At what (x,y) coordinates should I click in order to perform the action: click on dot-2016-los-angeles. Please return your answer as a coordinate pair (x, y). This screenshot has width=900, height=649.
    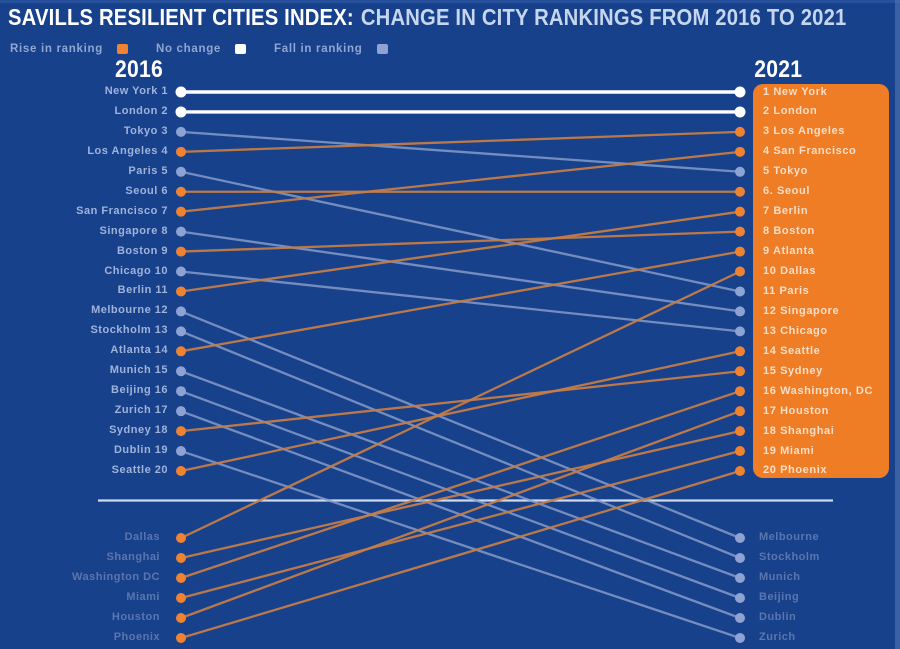
    Looking at the image, I should click on (181, 151).